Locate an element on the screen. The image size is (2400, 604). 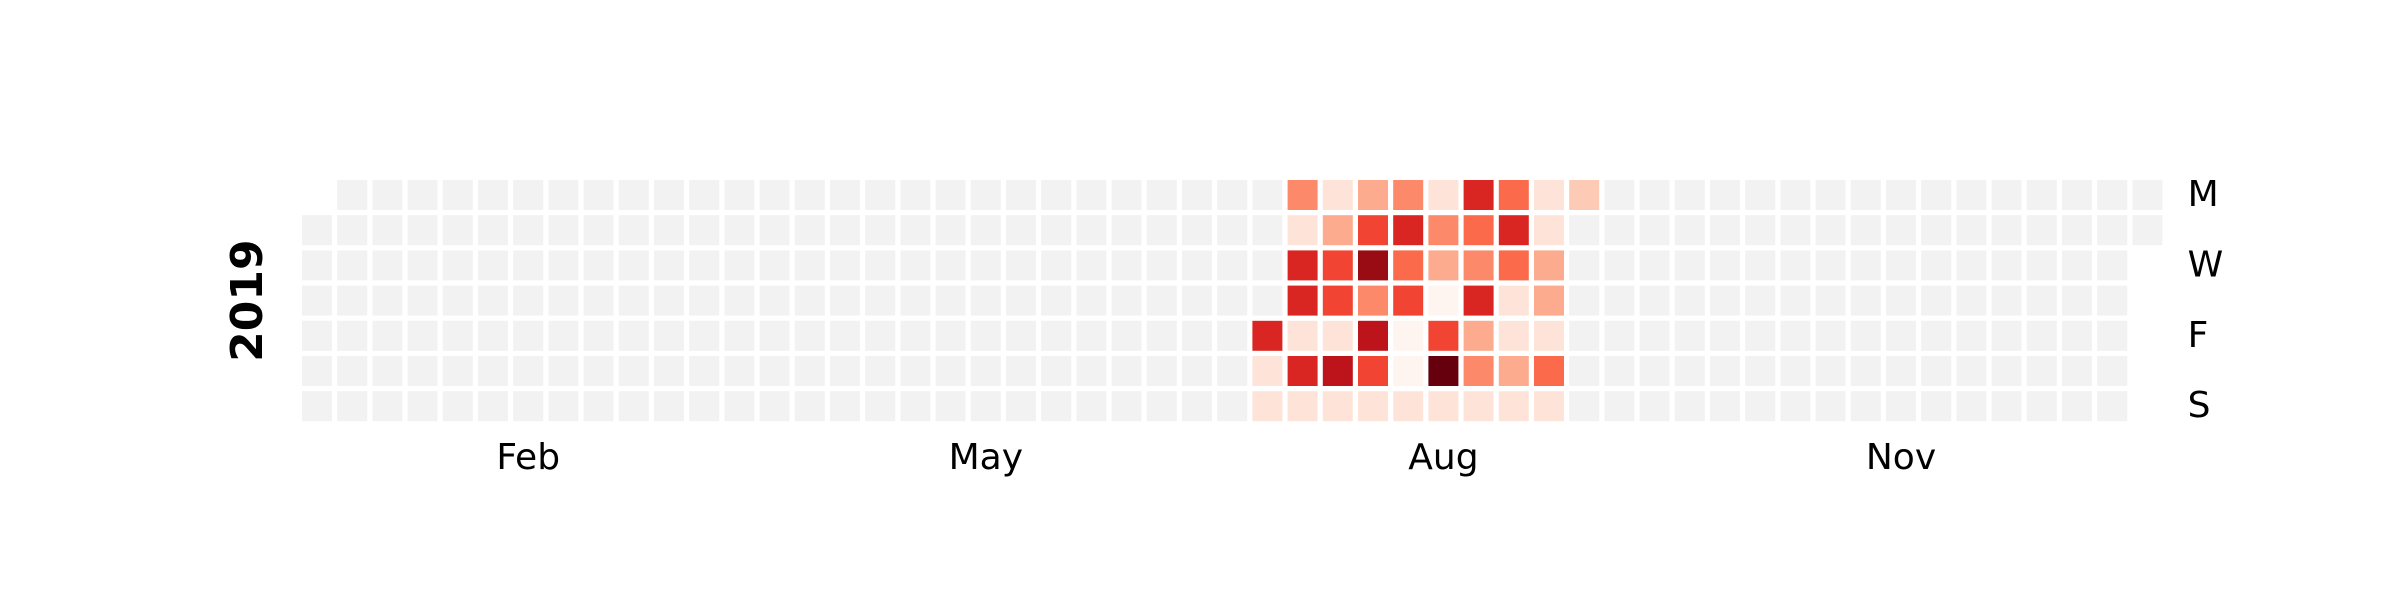
y-tick-label: W is located at coordinates (2206, 264).